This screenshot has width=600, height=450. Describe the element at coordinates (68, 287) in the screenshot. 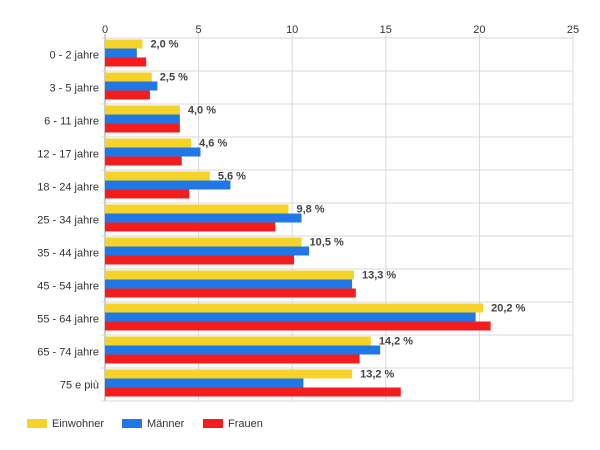

I see `category-label: 45 - 54 jahre` at that location.